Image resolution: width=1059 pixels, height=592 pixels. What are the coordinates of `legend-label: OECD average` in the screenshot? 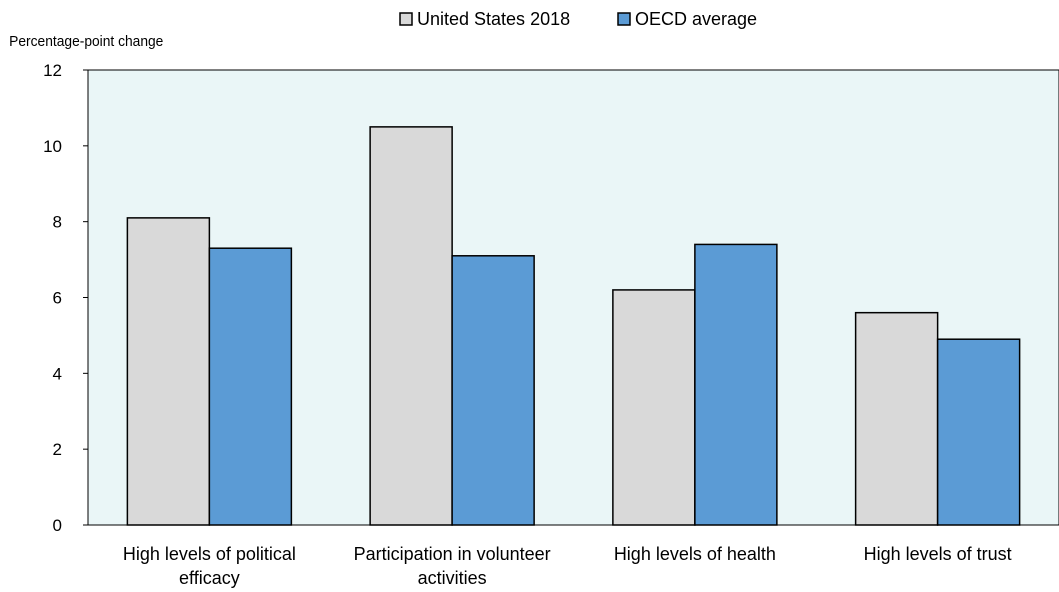 It's located at (696, 19).